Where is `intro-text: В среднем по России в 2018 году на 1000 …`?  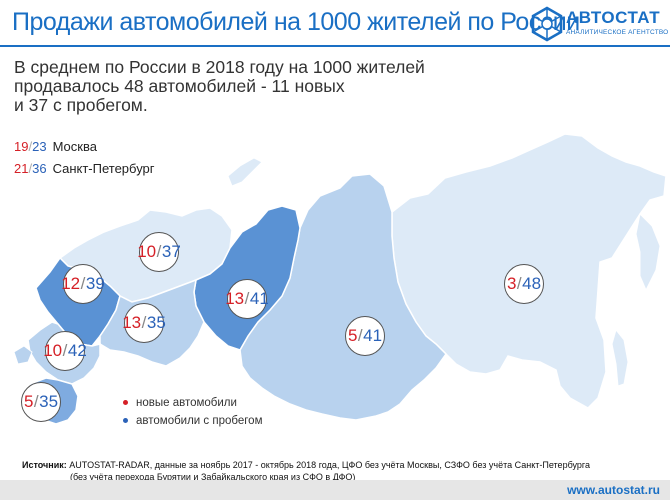 intro-text: В среднем по России в 2018 году на 1000 … is located at coordinates (224, 86).